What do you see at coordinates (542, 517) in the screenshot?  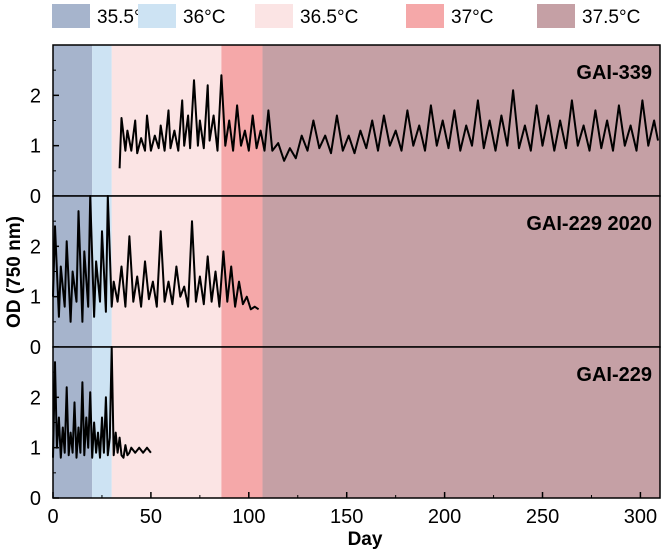 I see `x-tick-label: 250` at bounding box center [542, 517].